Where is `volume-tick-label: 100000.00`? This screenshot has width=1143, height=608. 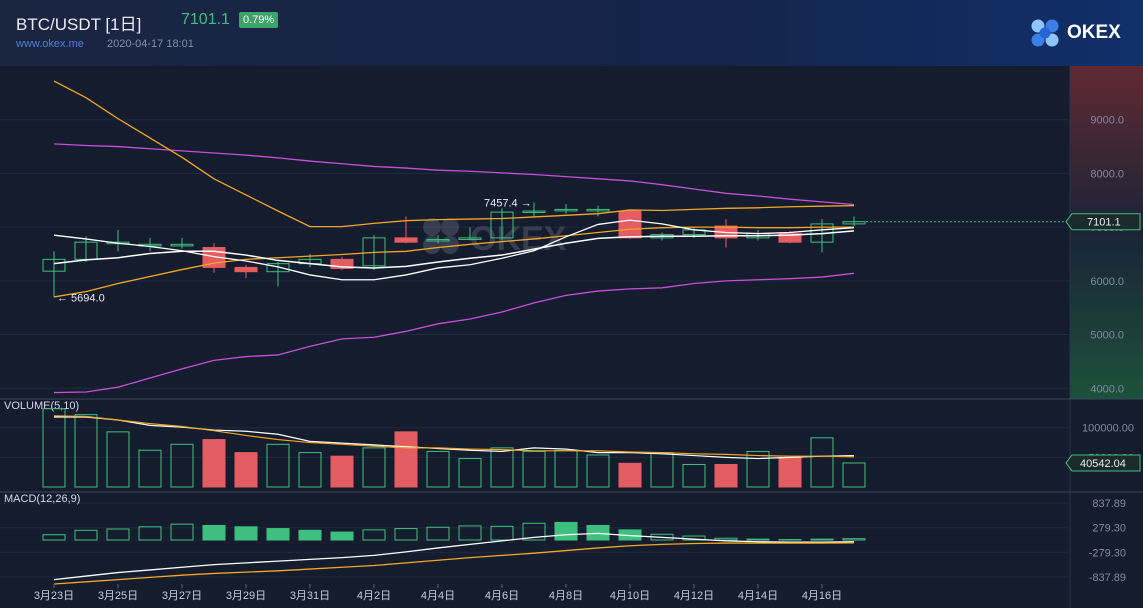
volume-tick-label: 100000.00 is located at coordinates (1108, 429).